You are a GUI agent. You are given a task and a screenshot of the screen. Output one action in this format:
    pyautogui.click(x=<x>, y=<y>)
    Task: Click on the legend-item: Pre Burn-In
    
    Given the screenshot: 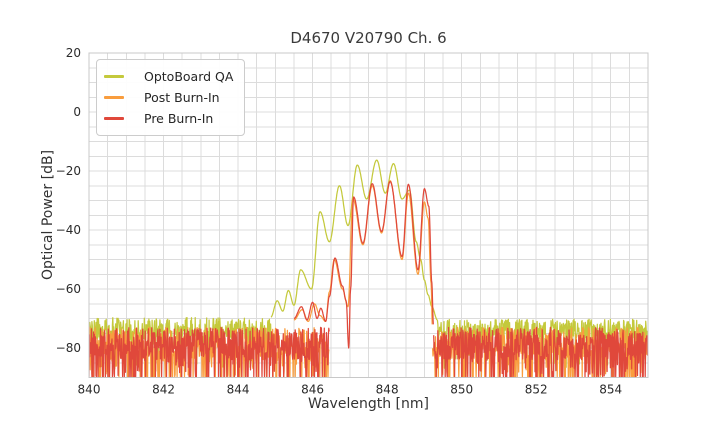 What is the action you would take?
    pyautogui.click(x=170, y=118)
    